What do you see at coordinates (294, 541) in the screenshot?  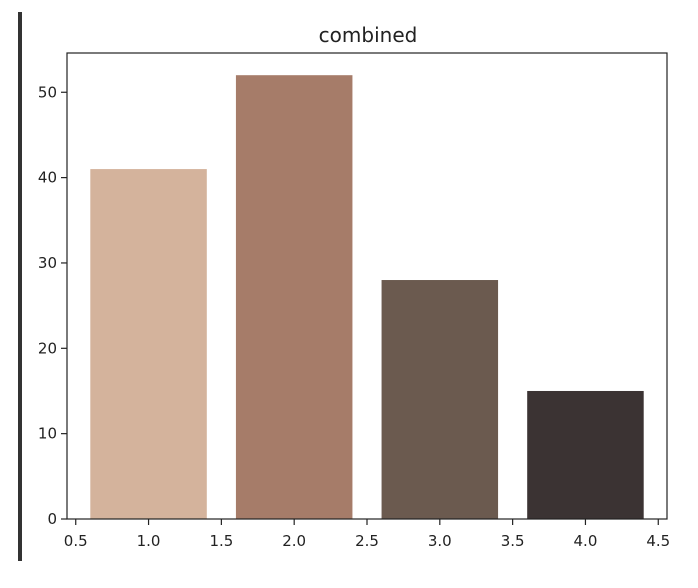 I see `x-tick-label: 2.0` at bounding box center [294, 541].